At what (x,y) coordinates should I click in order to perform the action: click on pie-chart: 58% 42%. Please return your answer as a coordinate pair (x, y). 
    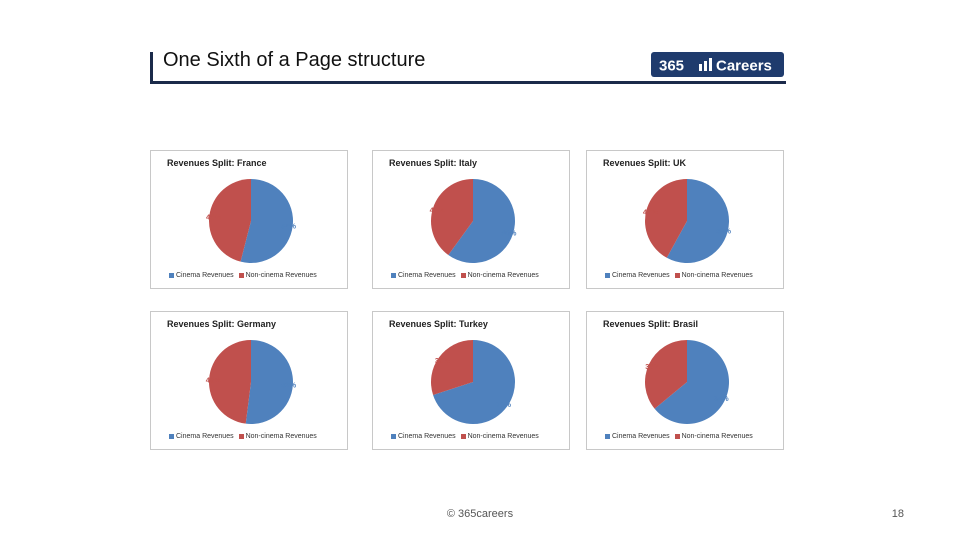
    Looking at the image, I should click on (687, 221).